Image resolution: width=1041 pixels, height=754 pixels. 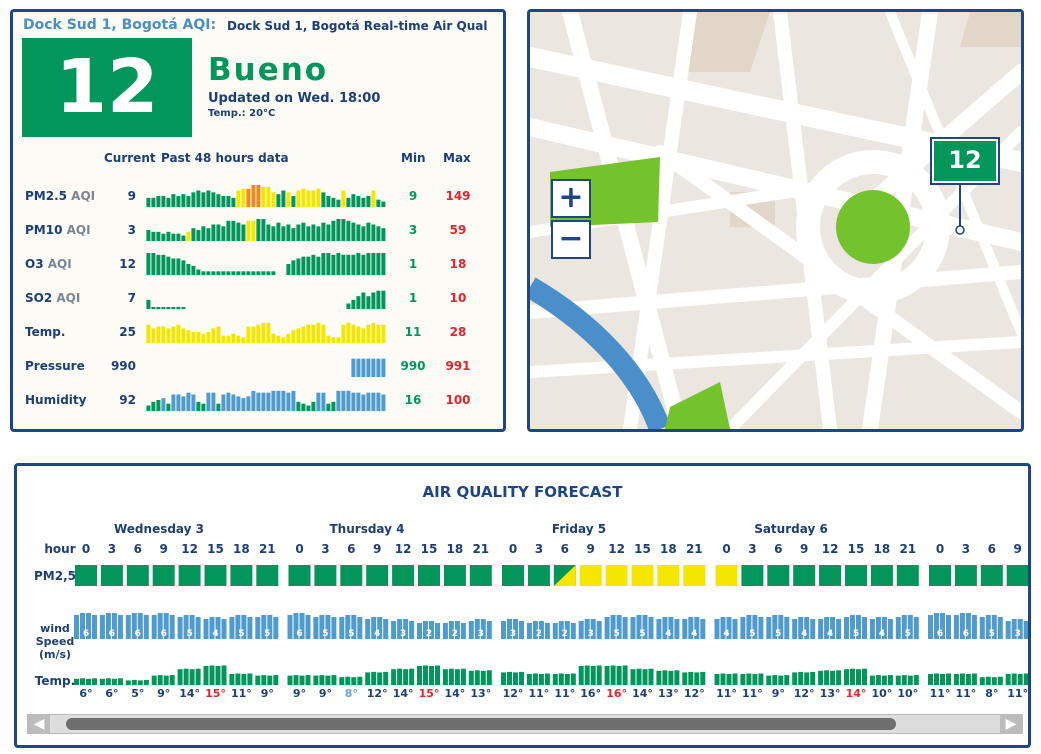 What do you see at coordinates (591, 549) in the screenshot?
I see `forecast-hour: 9` at bounding box center [591, 549].